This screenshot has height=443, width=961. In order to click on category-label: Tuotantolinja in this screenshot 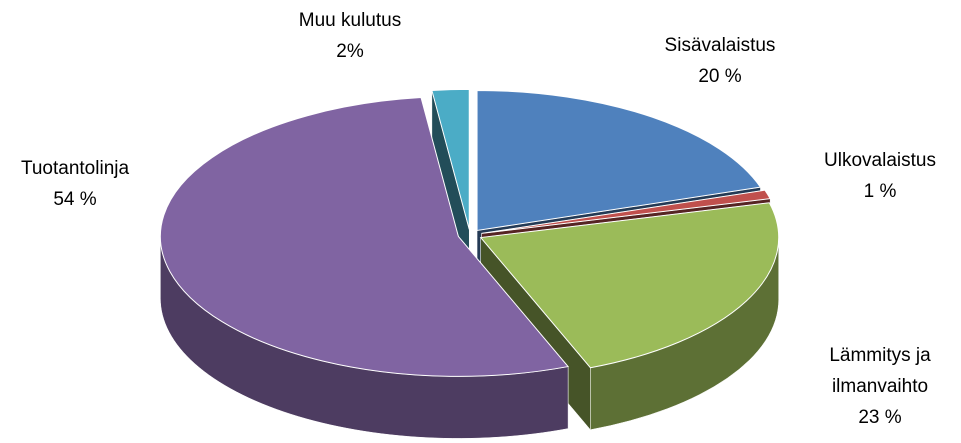, I will do `click(75, 168)`.